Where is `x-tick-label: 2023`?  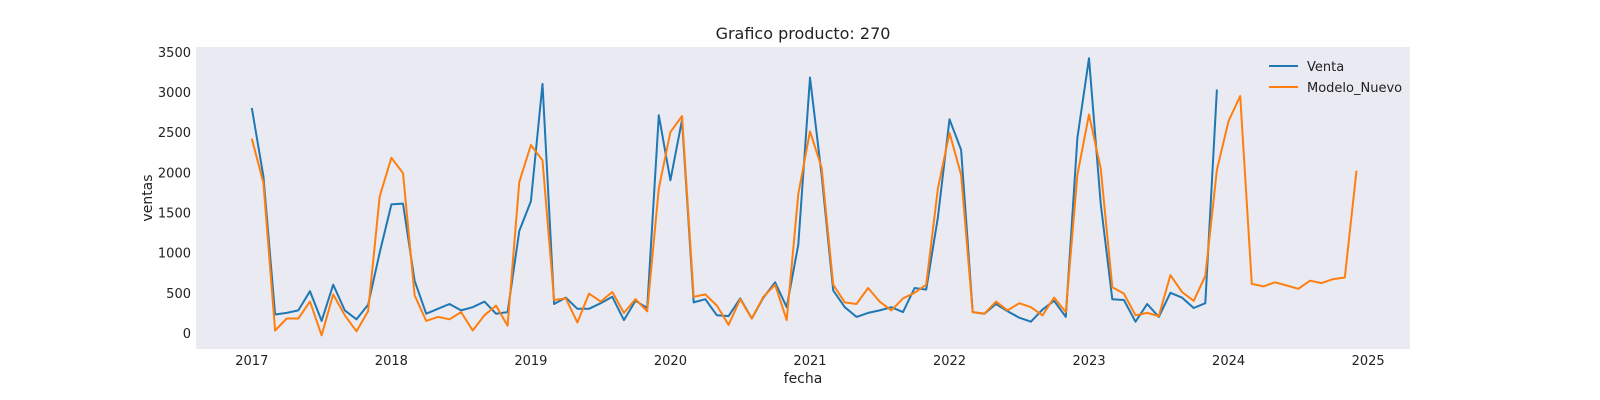 x-tick-label: 2023 is located at coordinates (1089, 361).